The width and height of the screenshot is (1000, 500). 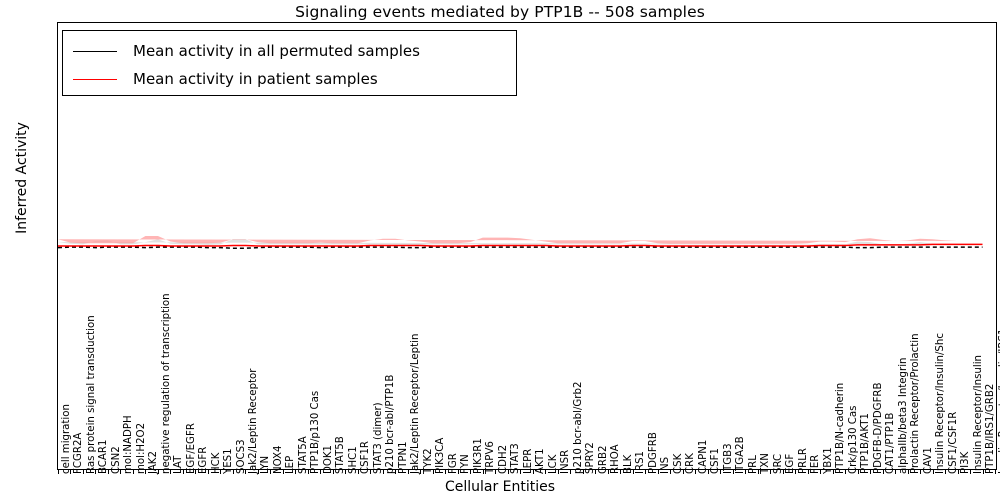 What do you see at coordinates (878, 428) in the screenshot?
I see `x-tick-label: PDGFB-D/PDGFRB` at bounding box center [878, 428].